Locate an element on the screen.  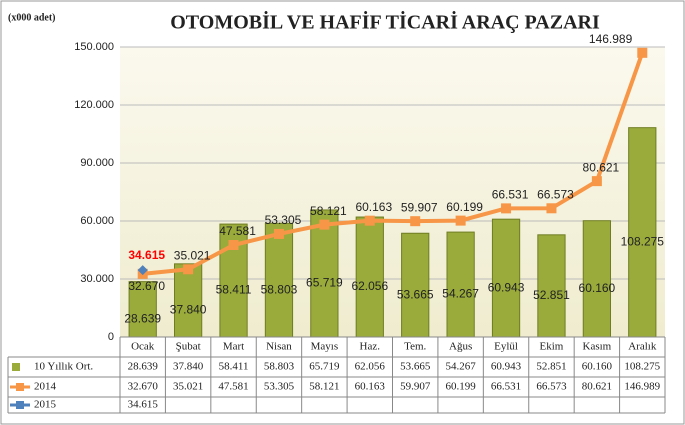
data-label: 37.840 is located at coordinates (188, 310).